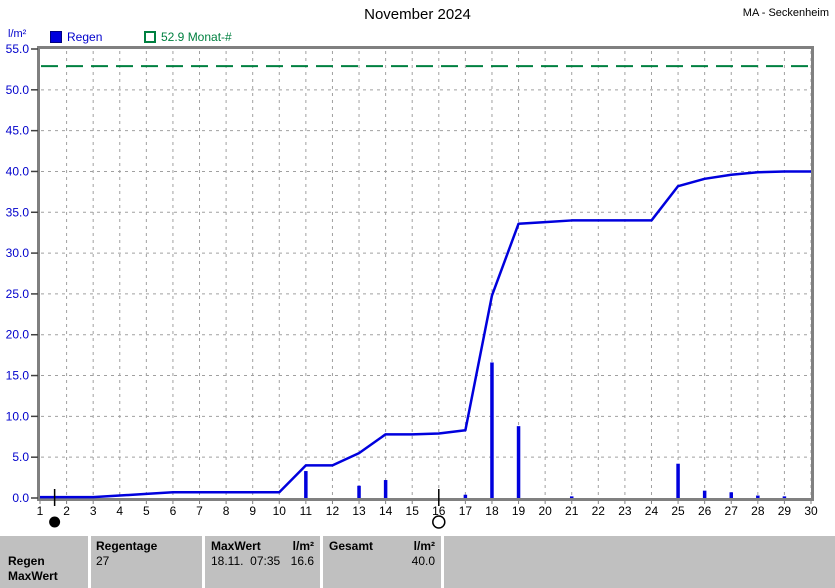 This screenshot has width=835, height=588. Describe the element at coordinates (66, 511) in the screenshot. I see `svg-text: 2` at that location.